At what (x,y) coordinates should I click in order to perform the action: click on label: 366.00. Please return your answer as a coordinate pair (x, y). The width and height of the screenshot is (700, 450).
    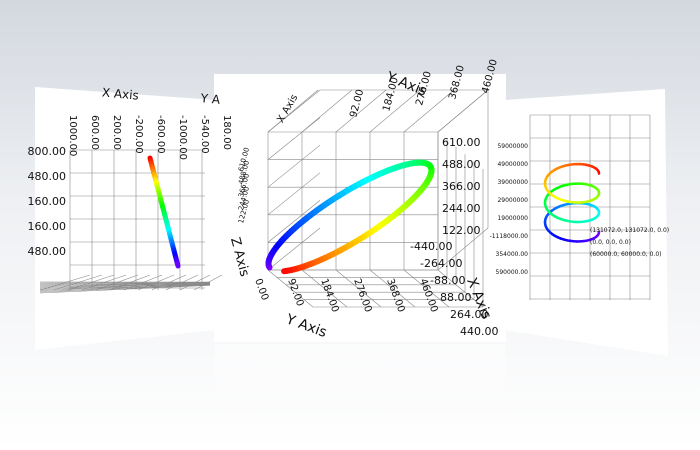
    Looking at the image, I should click on (461, 186).